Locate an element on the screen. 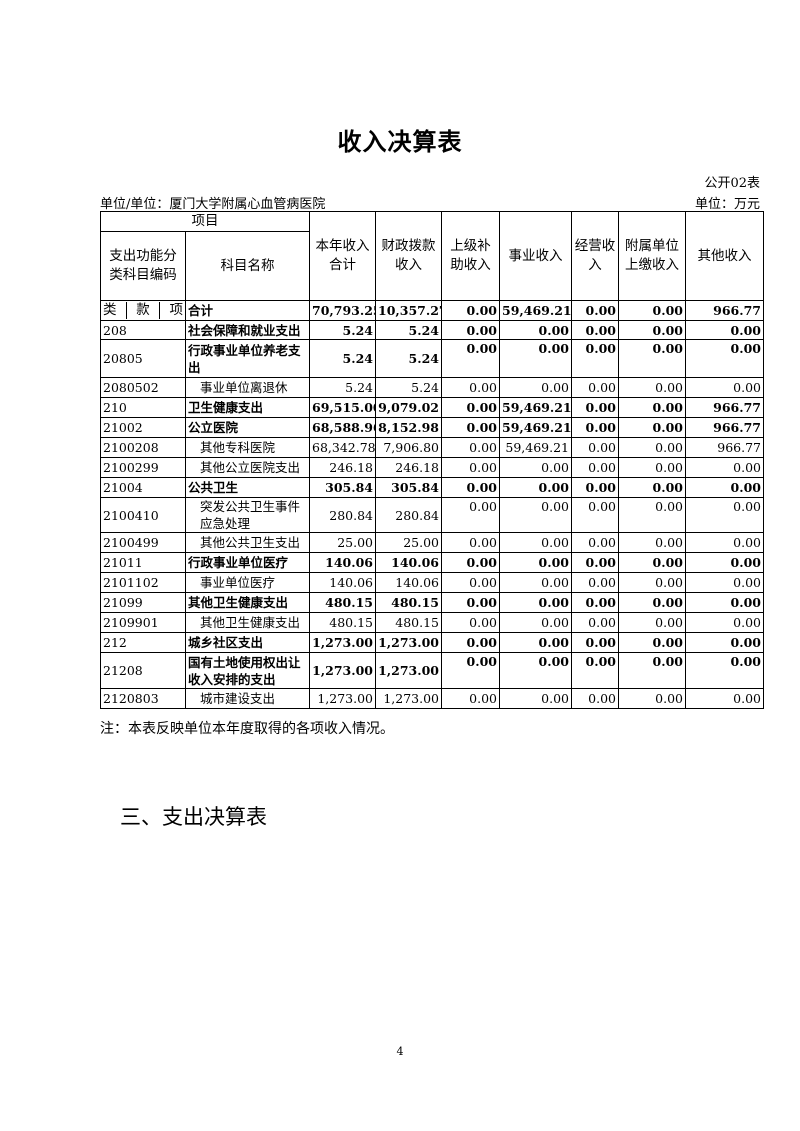 This screenshot has width=800, height=1131. header-col: 经营收入 is located at coordinates (595, 256).